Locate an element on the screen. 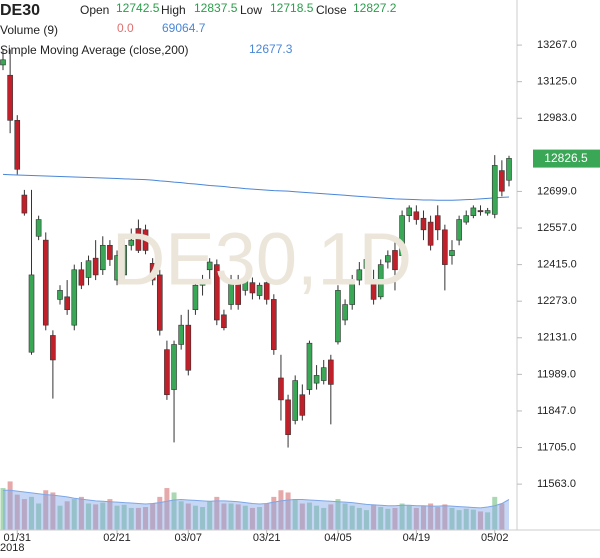 Image resolution: width=600 pixels, height=558 pixels. header-label: High is located at coordinates (173, 10).